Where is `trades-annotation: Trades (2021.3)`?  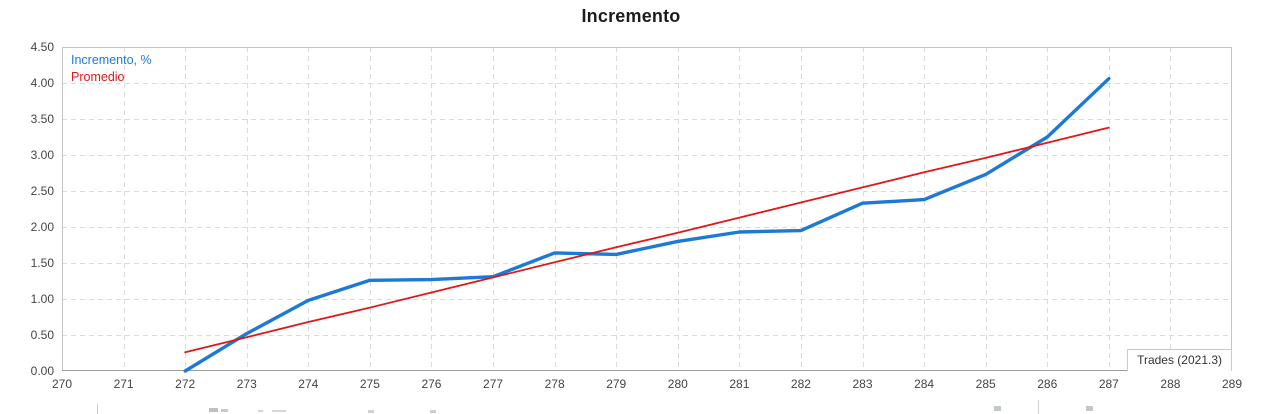 trades-annotation: Trades (2021.3) is located at coordinates (1179, 360).